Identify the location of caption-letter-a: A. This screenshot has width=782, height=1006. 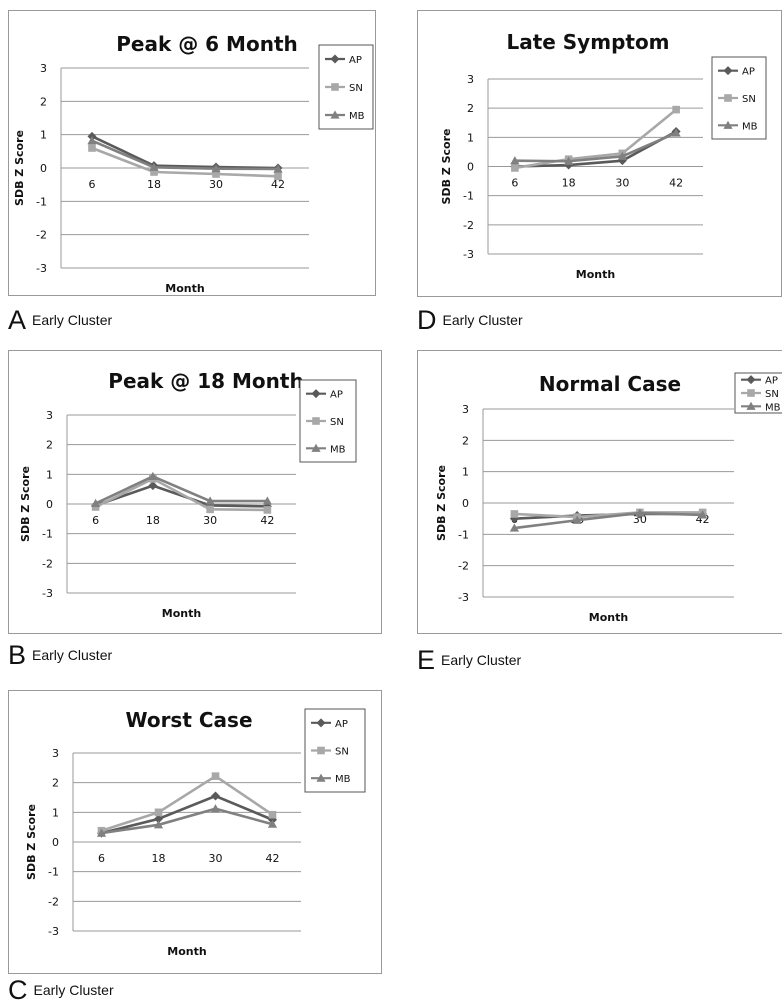
(17, 320).